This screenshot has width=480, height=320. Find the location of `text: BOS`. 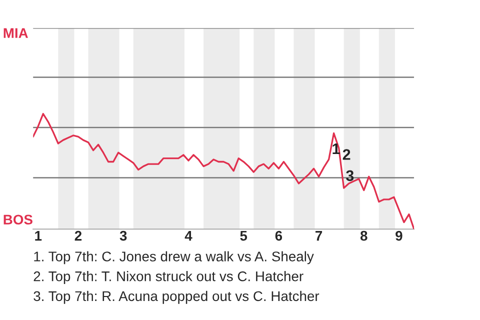

text: BOS is located at coordinates (18, 219).